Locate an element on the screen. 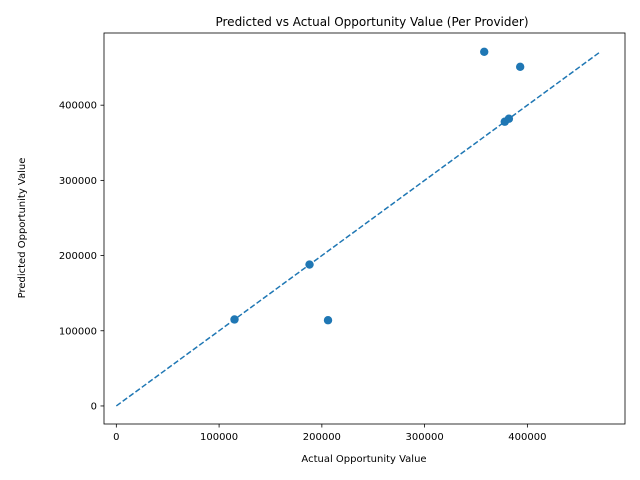 This screenshot has width=640, height=480. y-tick-label: 400000 is located at coordinates (78, 106).